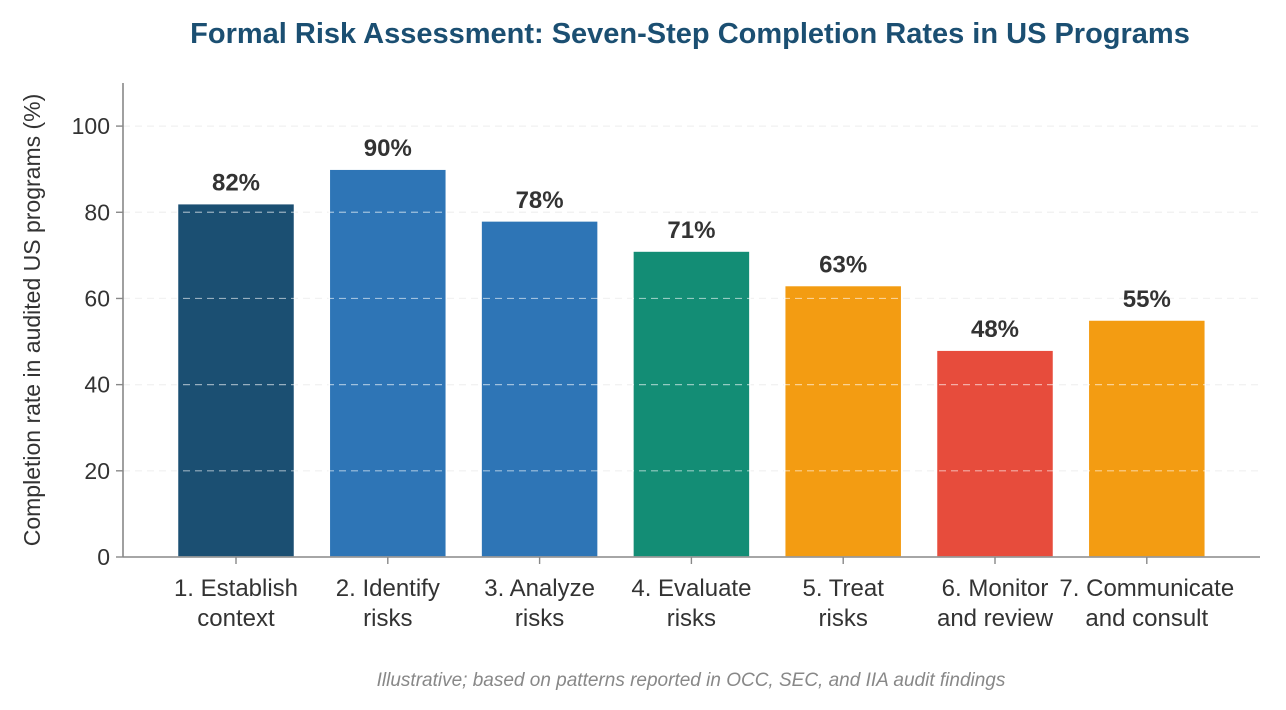 This screenshot has width=1286, height=710. I want to click on x-tick-label: 5. Treat risks, so click(844, 603).